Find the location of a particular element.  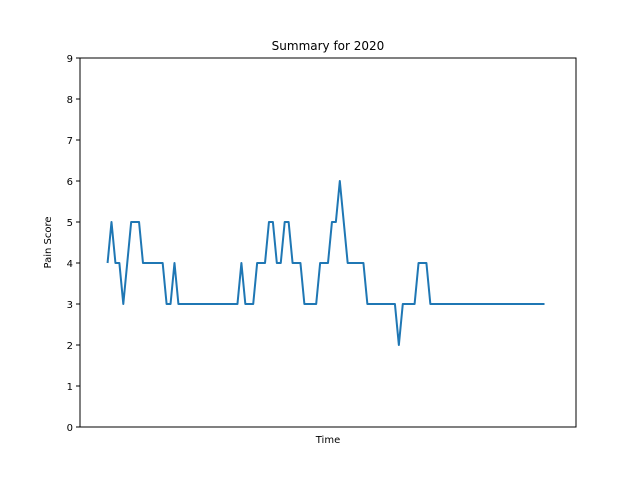

y-tick-label: 8 is located at coordinates (70, 100).